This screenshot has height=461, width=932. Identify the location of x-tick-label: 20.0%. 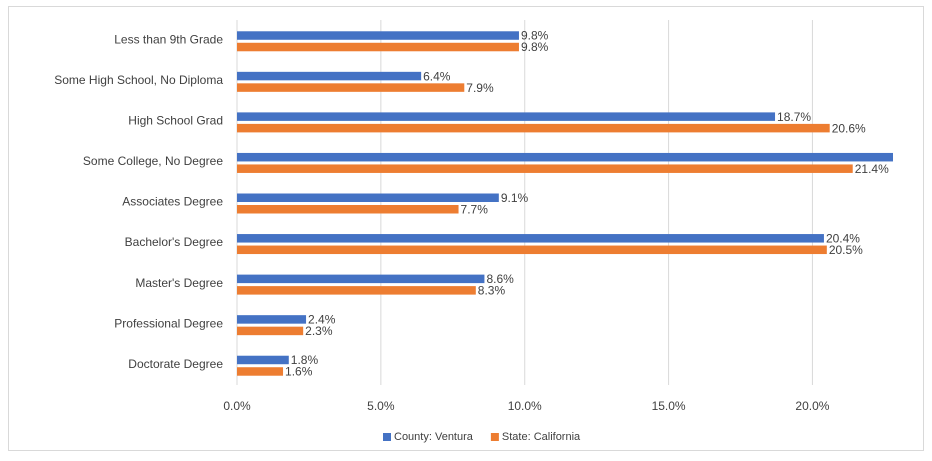
(812, 406).